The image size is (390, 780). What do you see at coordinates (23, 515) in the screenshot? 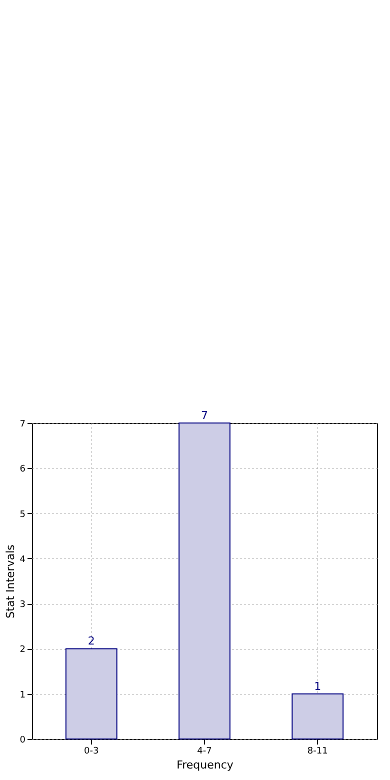
I see `y-tick-label: 5` at bounding box center [23, 515].